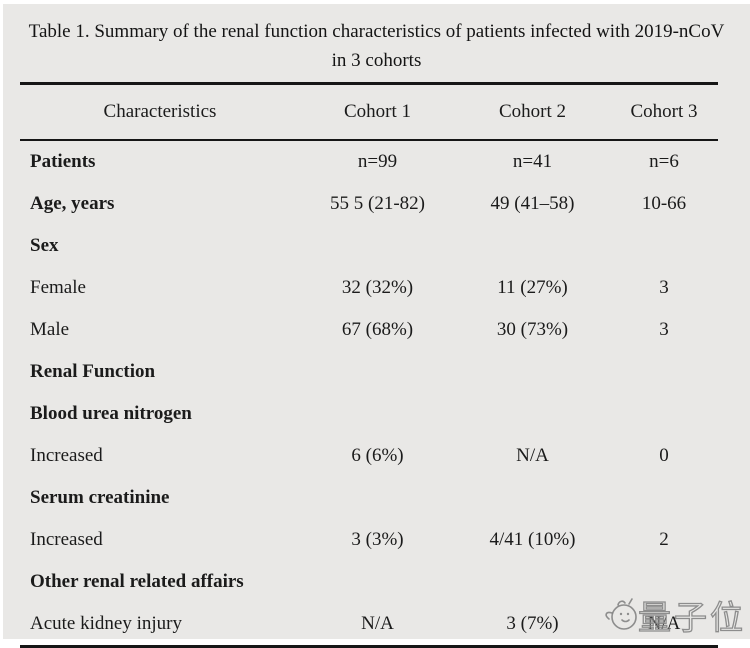 This screenshot has height=648, width=750. Describe the element at coordinates (532, 112) in the screenshot. I see `column-header-cohort2: Cohort 2` at that location.